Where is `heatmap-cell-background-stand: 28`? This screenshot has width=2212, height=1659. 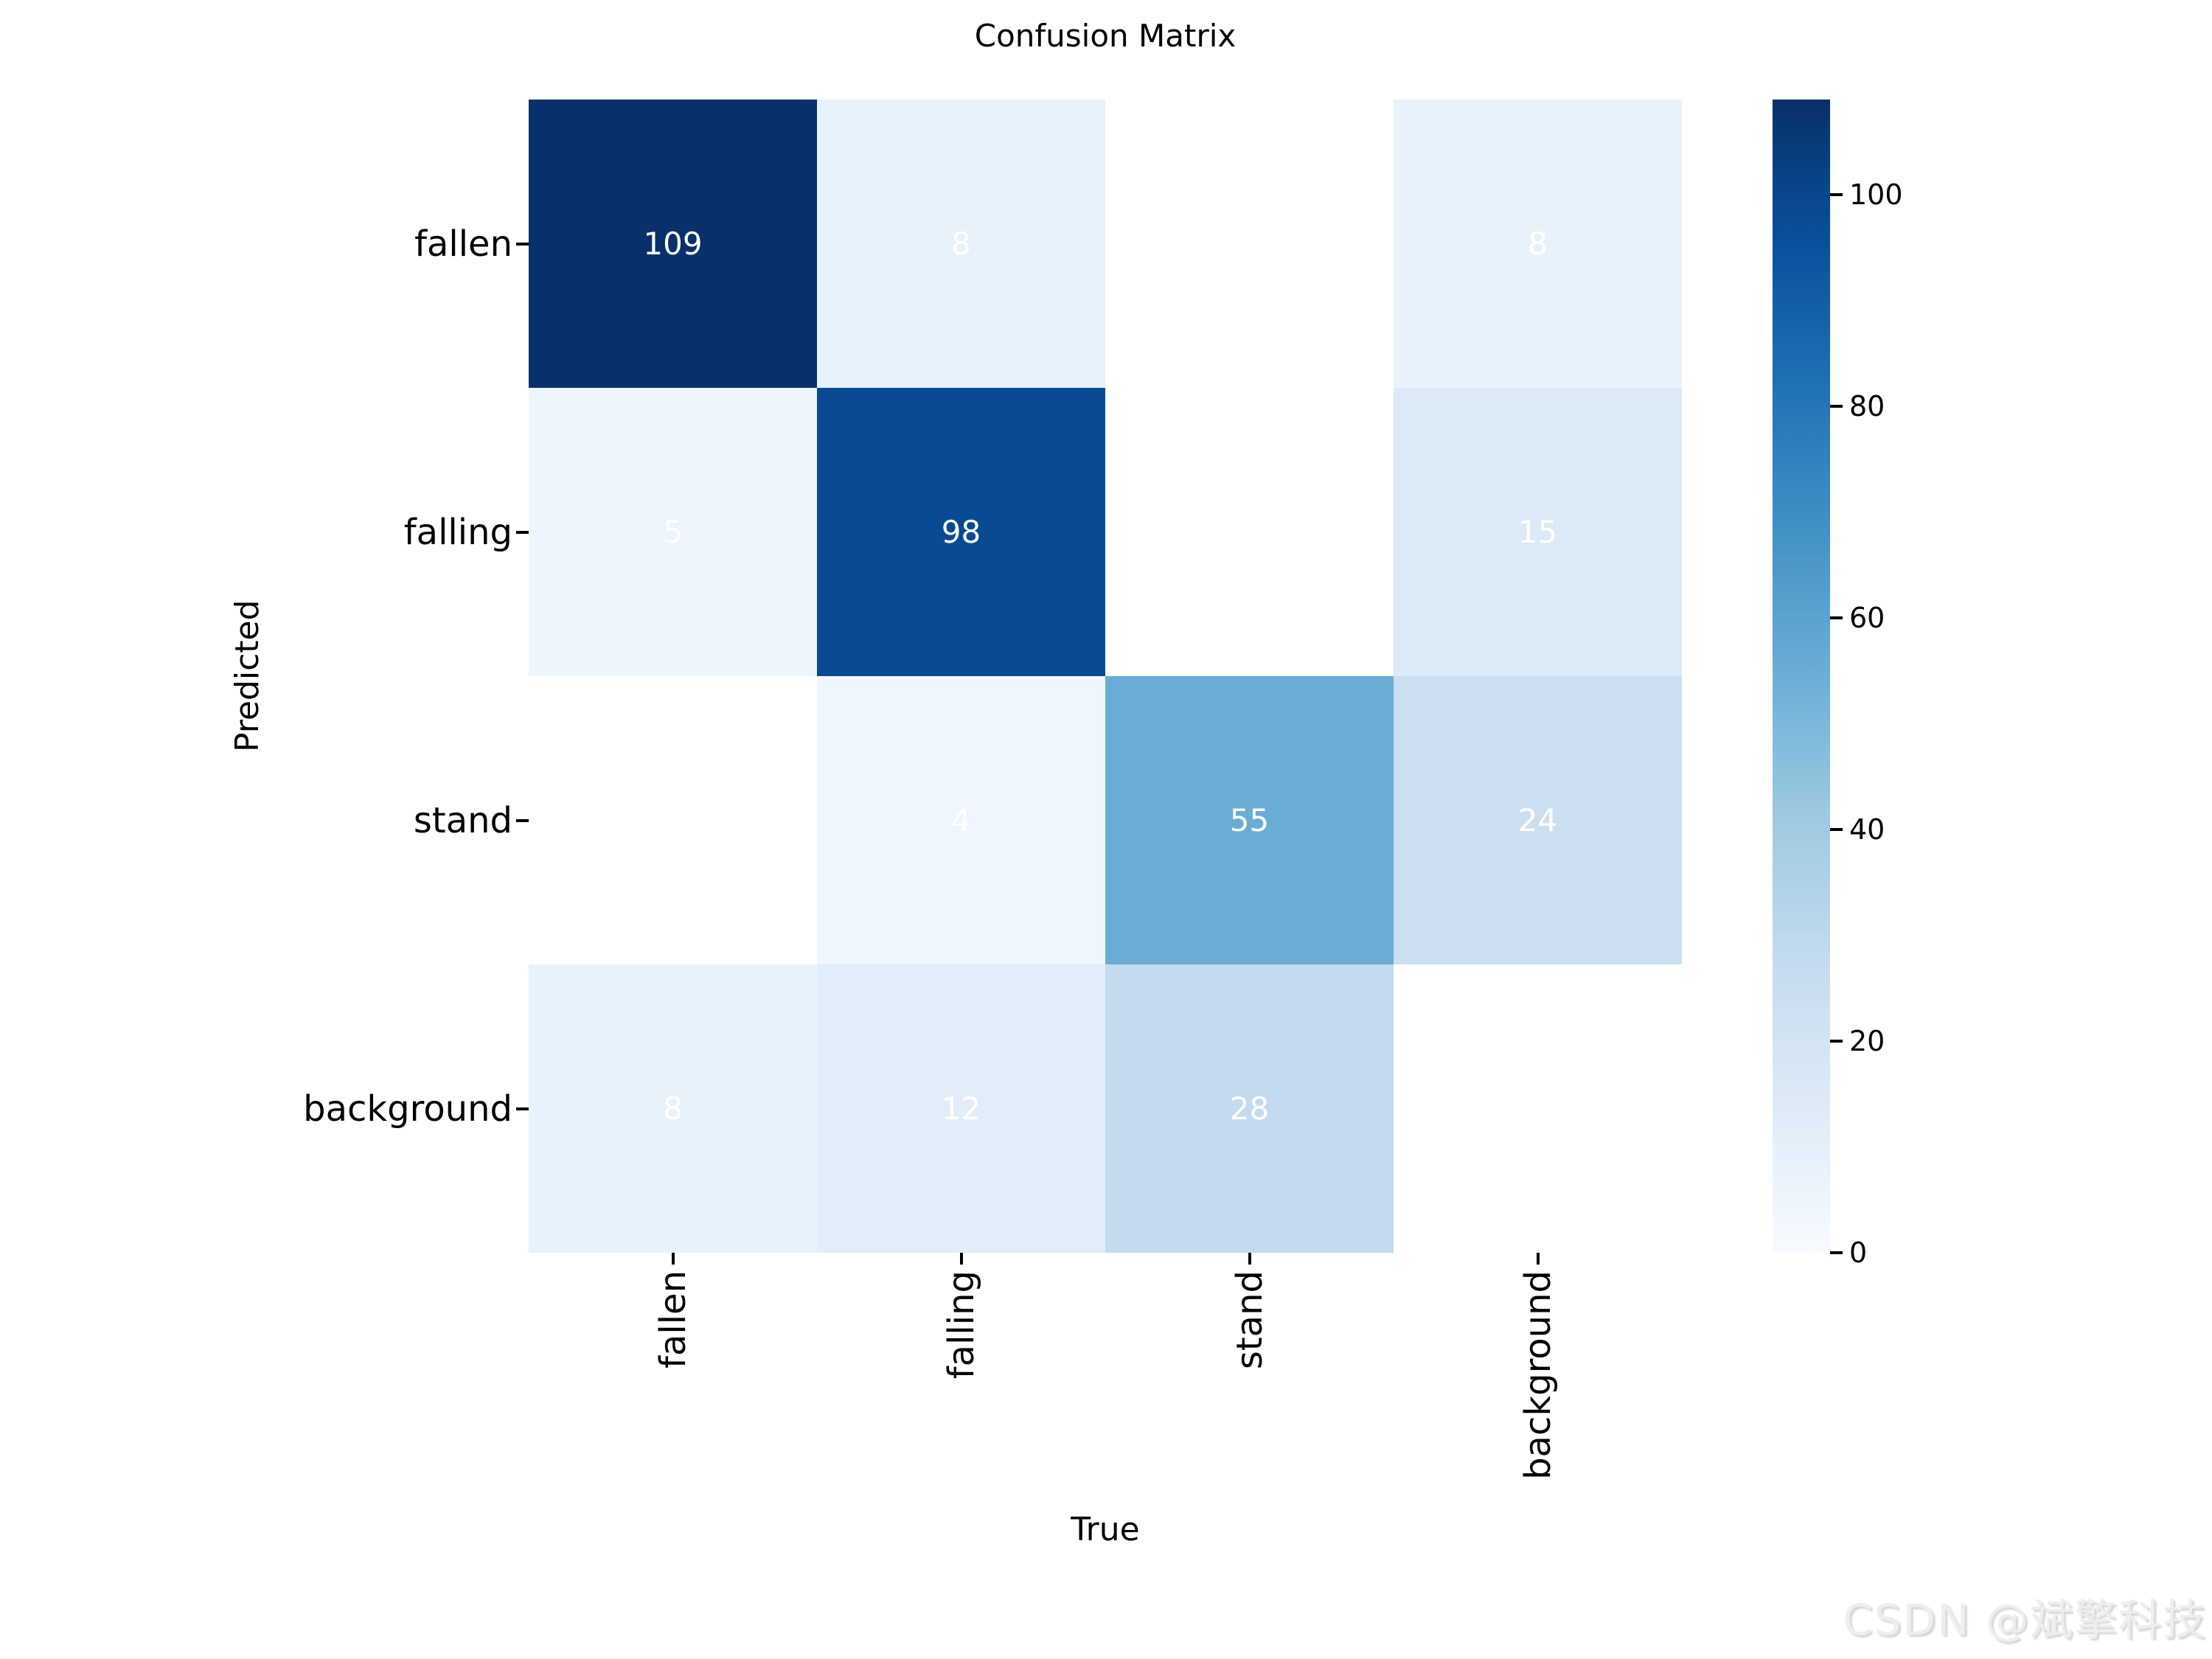 heatmap-cell-background-stand: 28 is located at coordinates (1249, 1108).